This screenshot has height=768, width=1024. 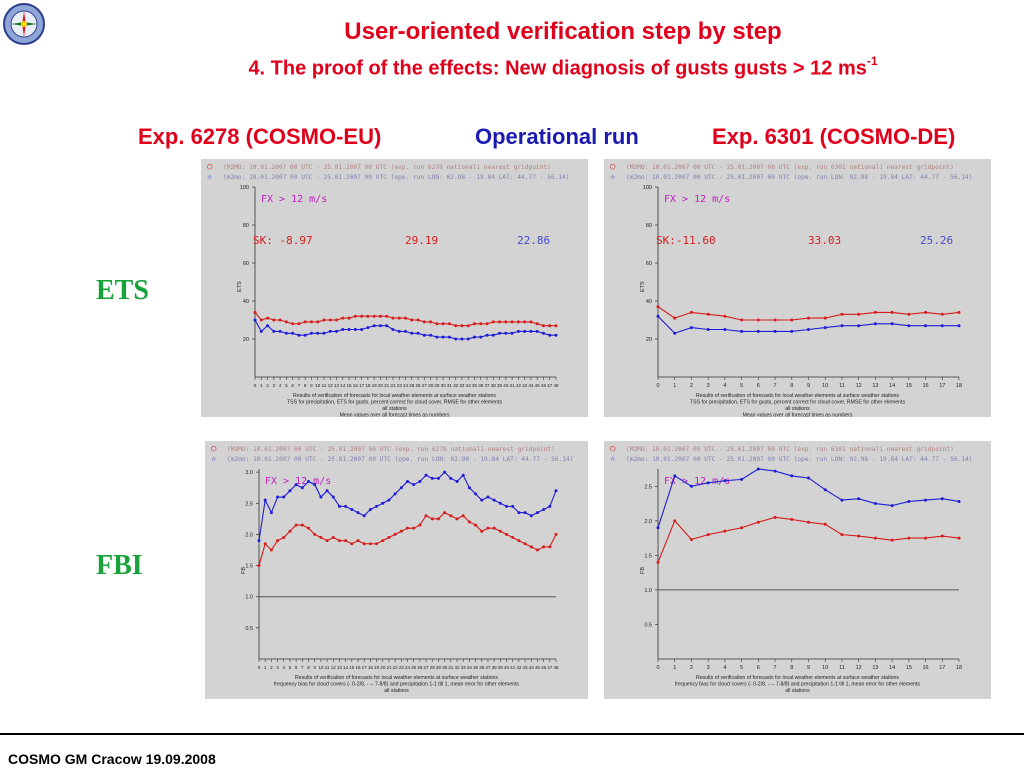 What do you see at coordinates (643, 286) in the screenshot?
I see `y-axis-label: ETS` at bounding box center [643, 286].